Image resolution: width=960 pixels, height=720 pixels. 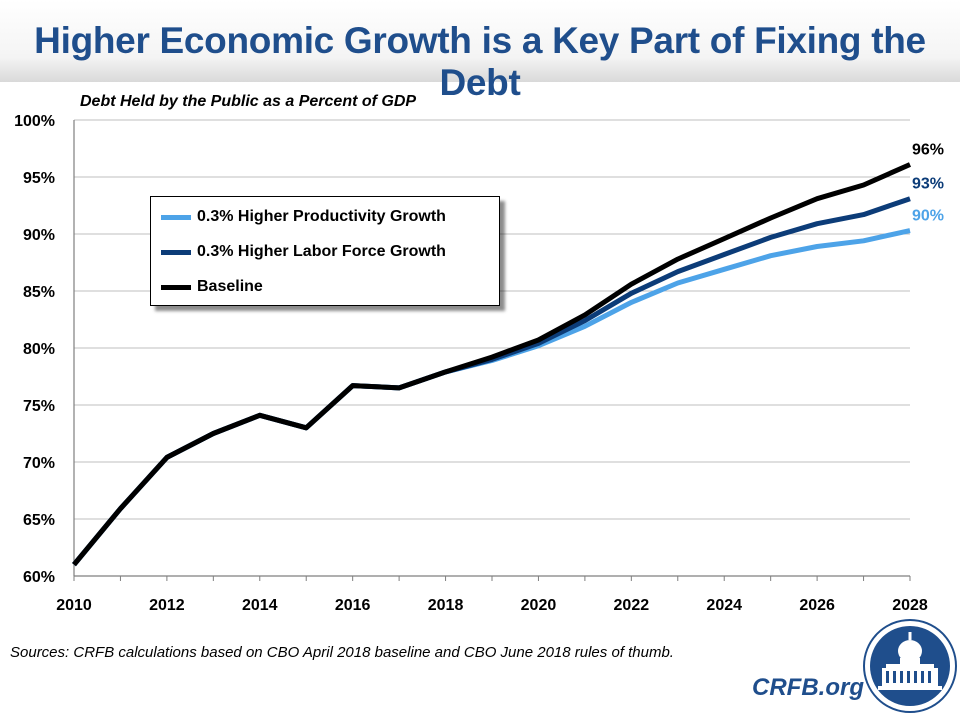 What do you see at coordinates (39, 520) in the screenshot?
I see `y-tick-label: 65%` at bounding box center [39, 520].